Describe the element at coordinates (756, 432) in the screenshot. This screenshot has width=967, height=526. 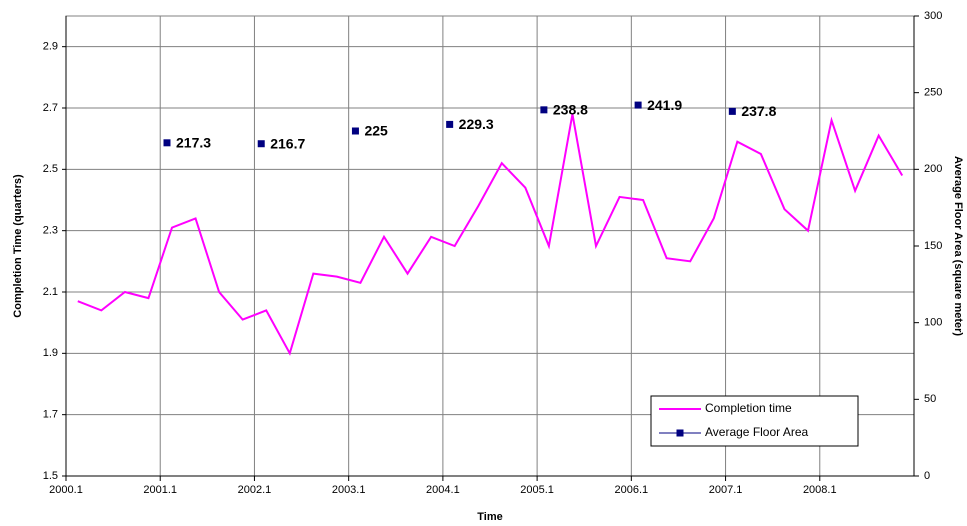
I see `legend-label: Average Floor Area` at that location.